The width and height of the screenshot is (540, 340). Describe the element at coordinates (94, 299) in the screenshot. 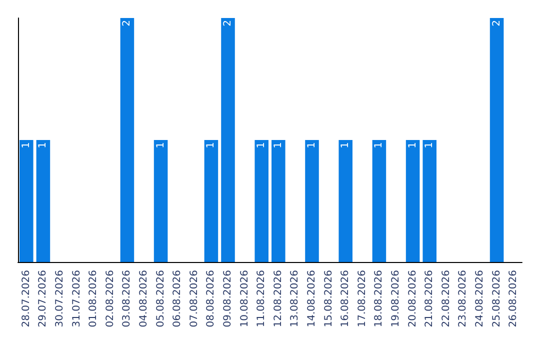

I see `x-tick-label: 01.08.2026` at that location.